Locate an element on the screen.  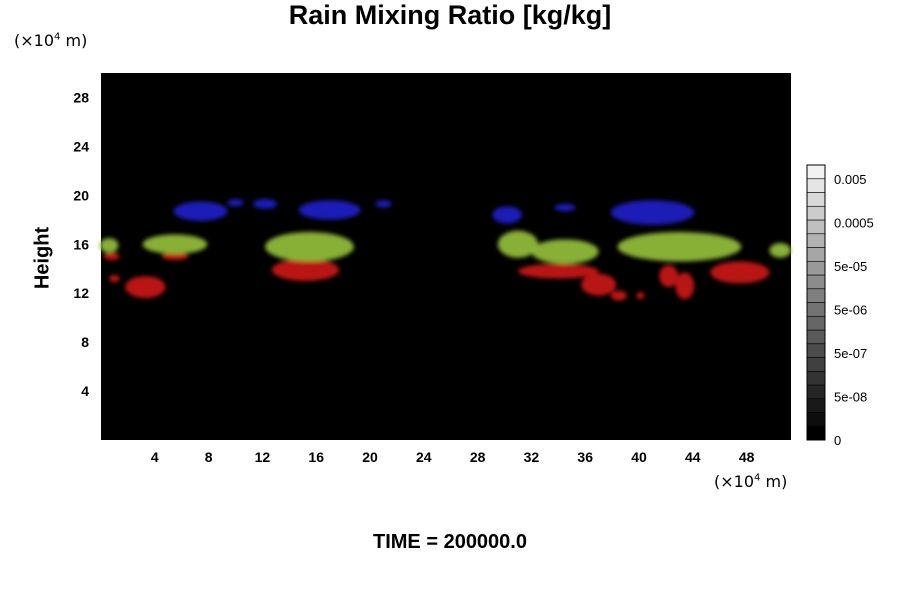
x-tick-label: 40 is located at coordinates (639, 457).